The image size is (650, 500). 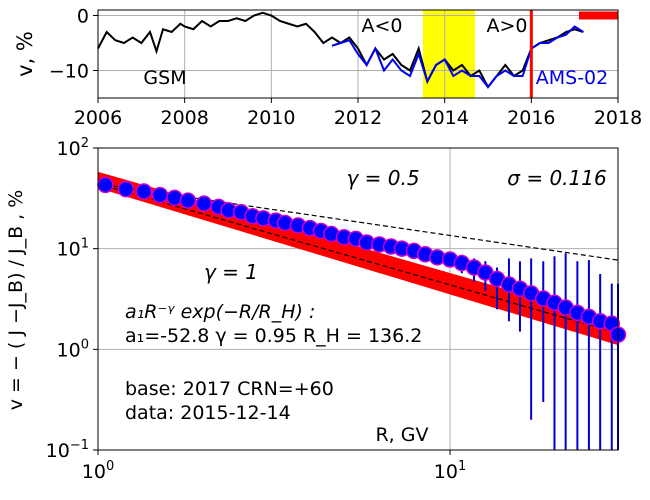 What do you see at coordinates (531, 118) in the screenshot?
I see `x-tick-label: 2016` at bounding box center [531, 118].